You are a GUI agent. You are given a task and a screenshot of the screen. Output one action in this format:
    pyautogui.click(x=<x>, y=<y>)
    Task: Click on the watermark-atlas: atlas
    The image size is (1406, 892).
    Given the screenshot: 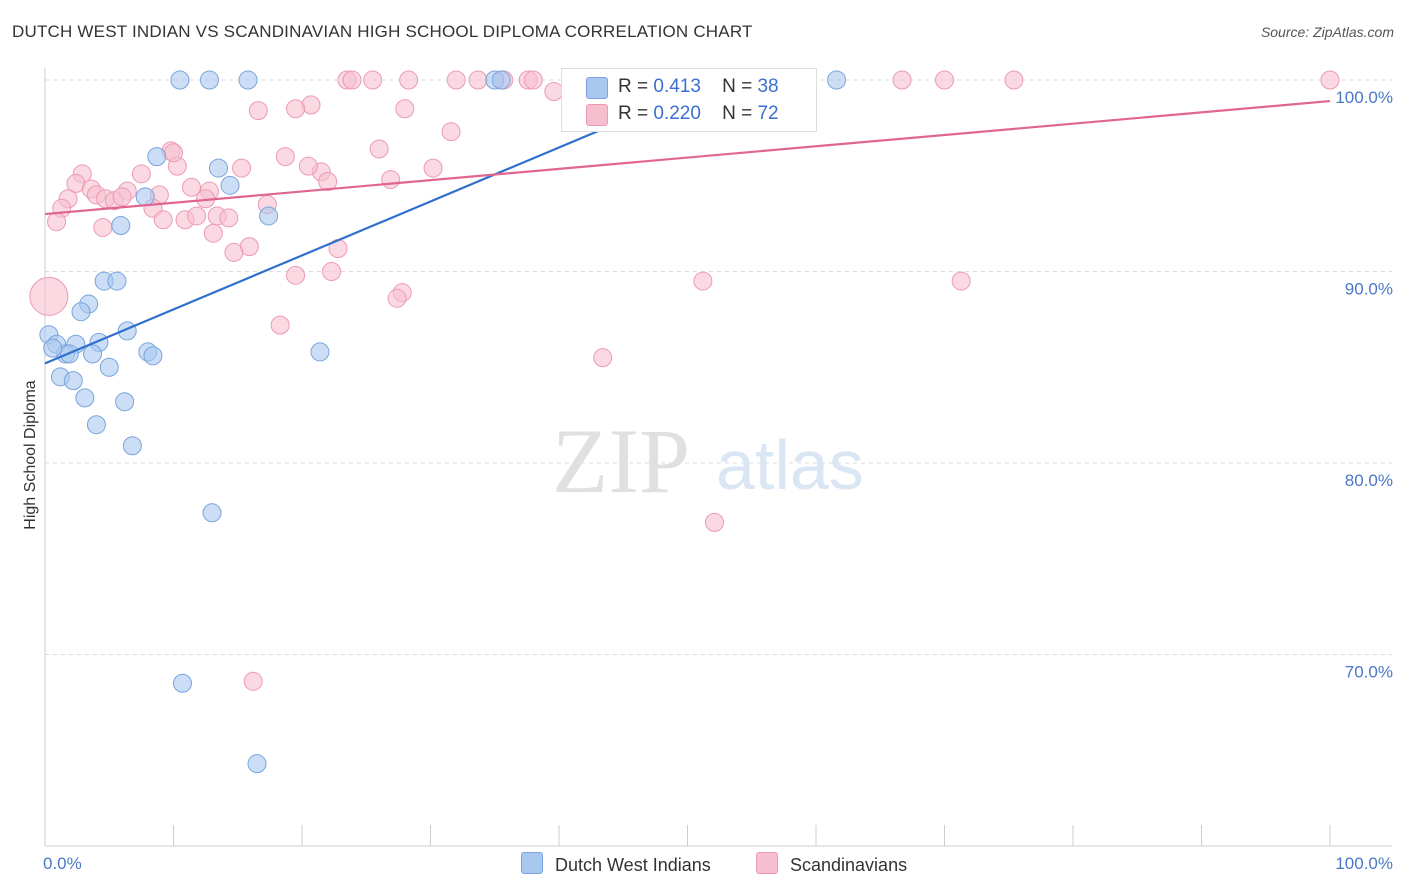 What is the action you would take?
    pyautogui.click(x=790, y=465)
    